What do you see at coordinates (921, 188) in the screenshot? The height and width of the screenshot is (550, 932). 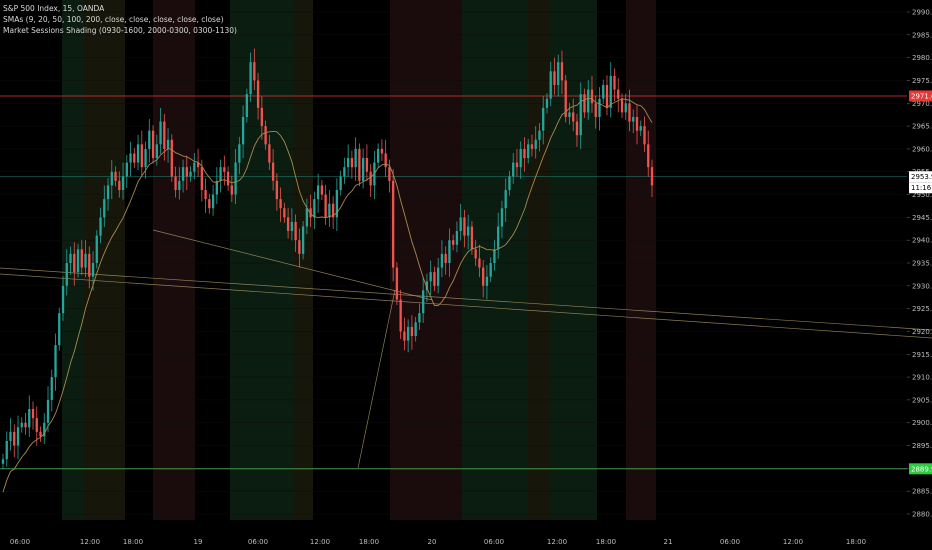 I see `countdown-tag-text: 11:16` at bounding box center [921, 188].